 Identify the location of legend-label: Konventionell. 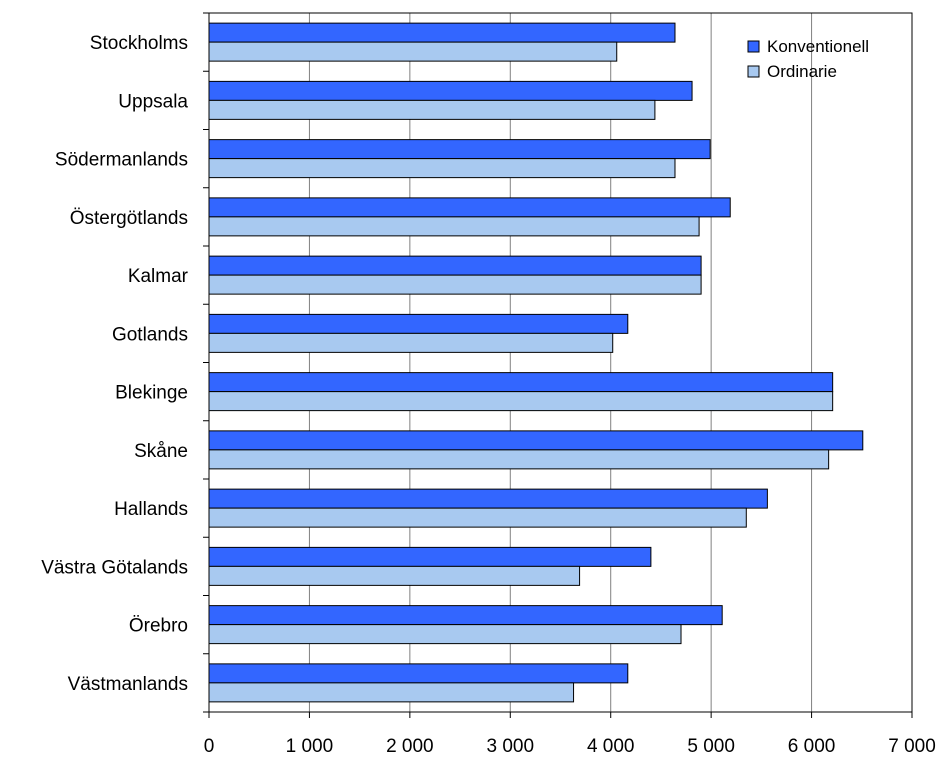
(818, 46).